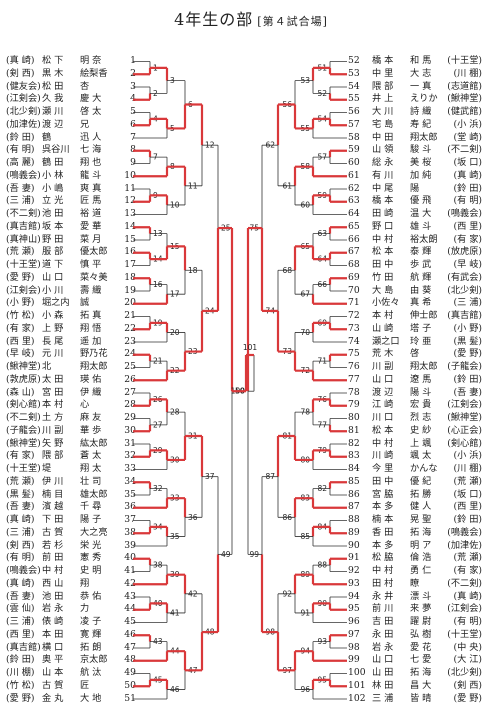  Describe the element at coordinates (94, 73) in the screenshot. I see `entry-school: 絵梨香` at that location.